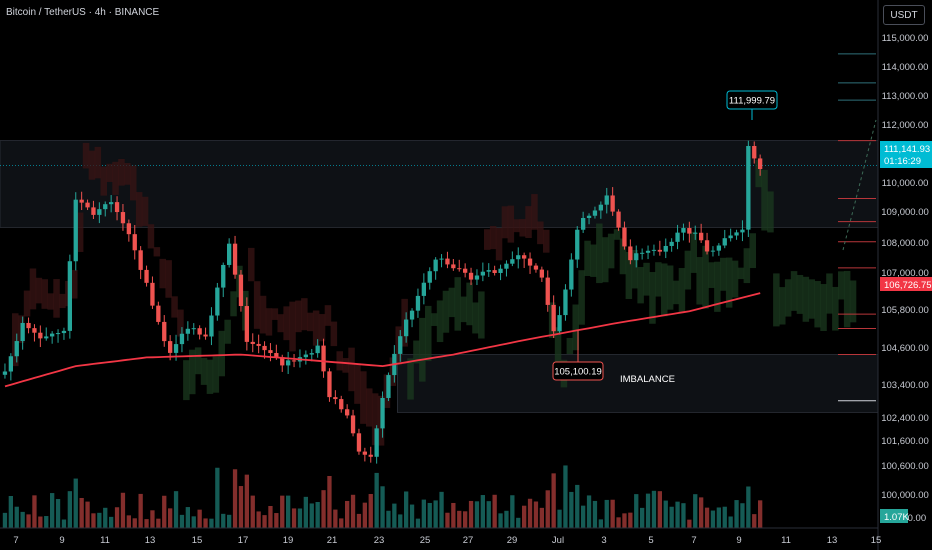  I want to click on time-tick-label: 29, so click(512, 540).